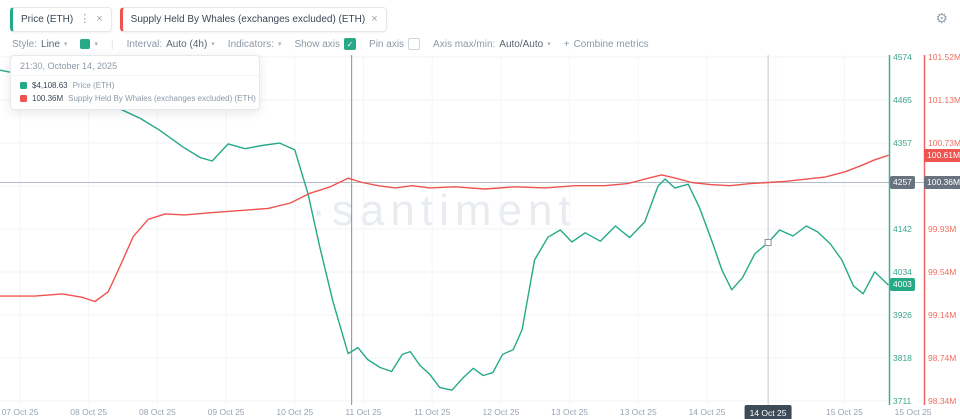  What do you see at coordinates (387, 44) in the screenshot?
I see `pin-axis-label: Pin axis` at bounding box center [387, 44].